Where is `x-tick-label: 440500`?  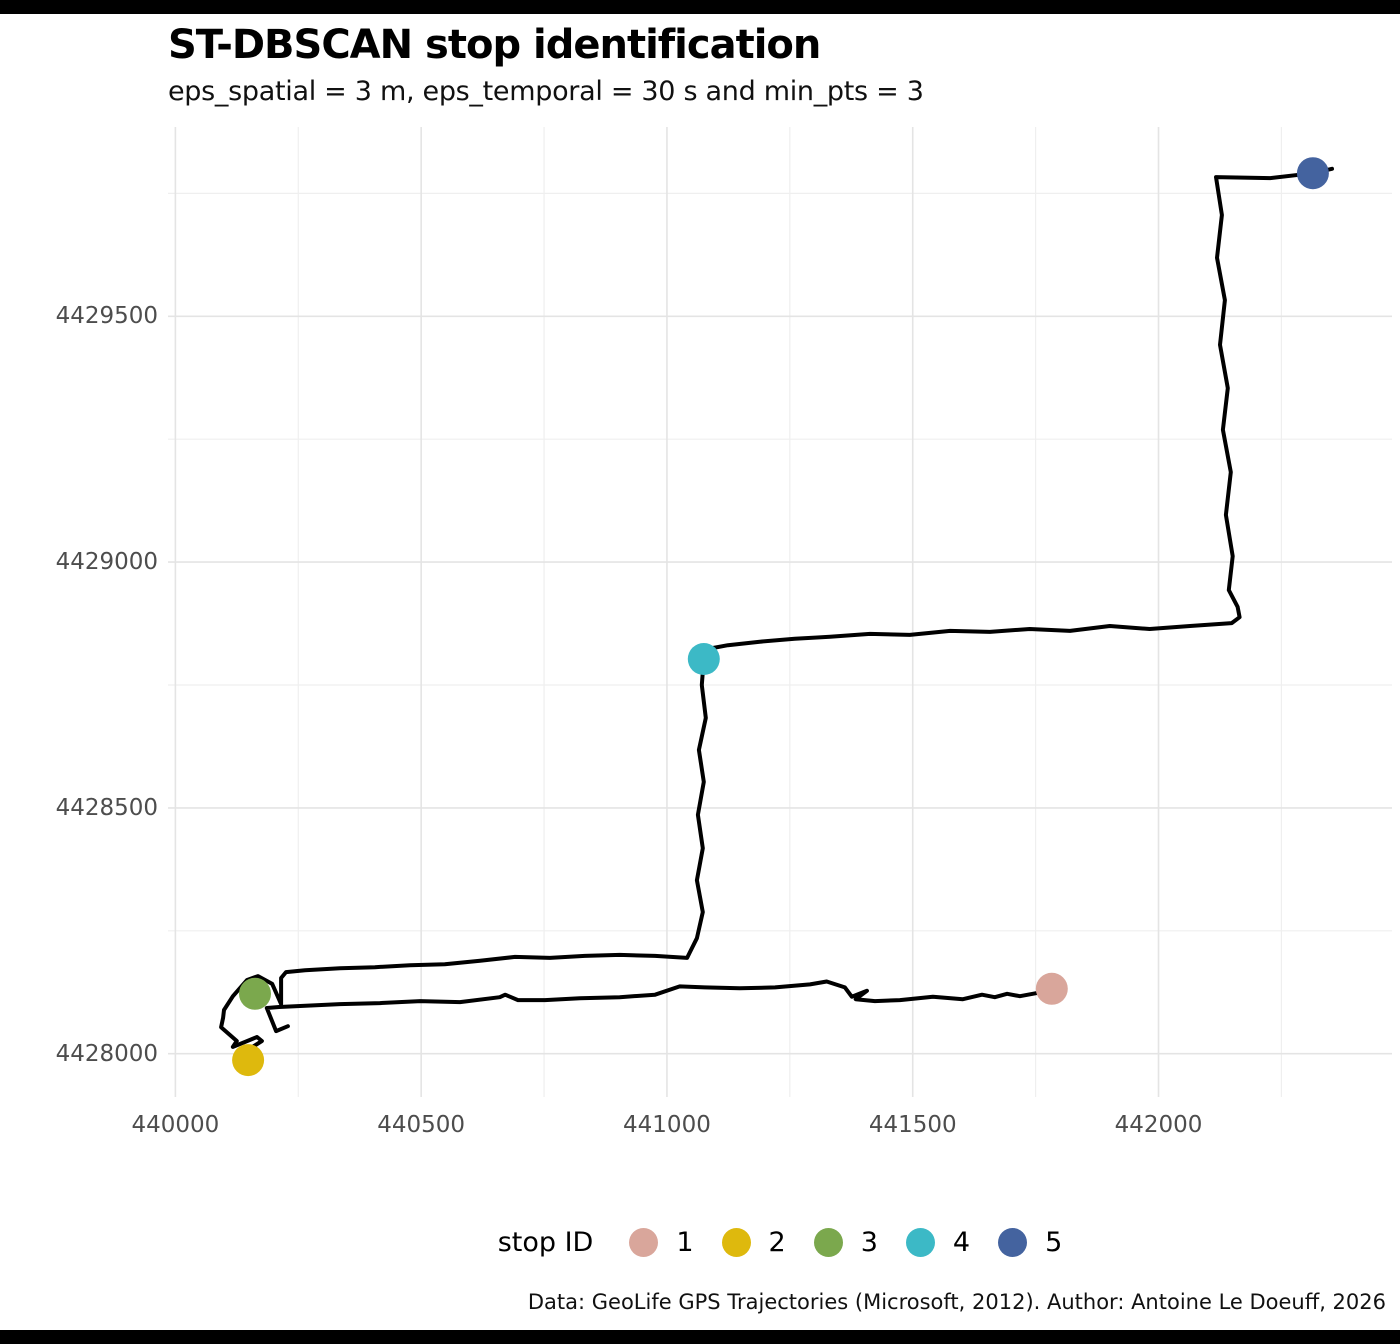
x-tick-label: 440500 is located at coordinates (421, 1125).